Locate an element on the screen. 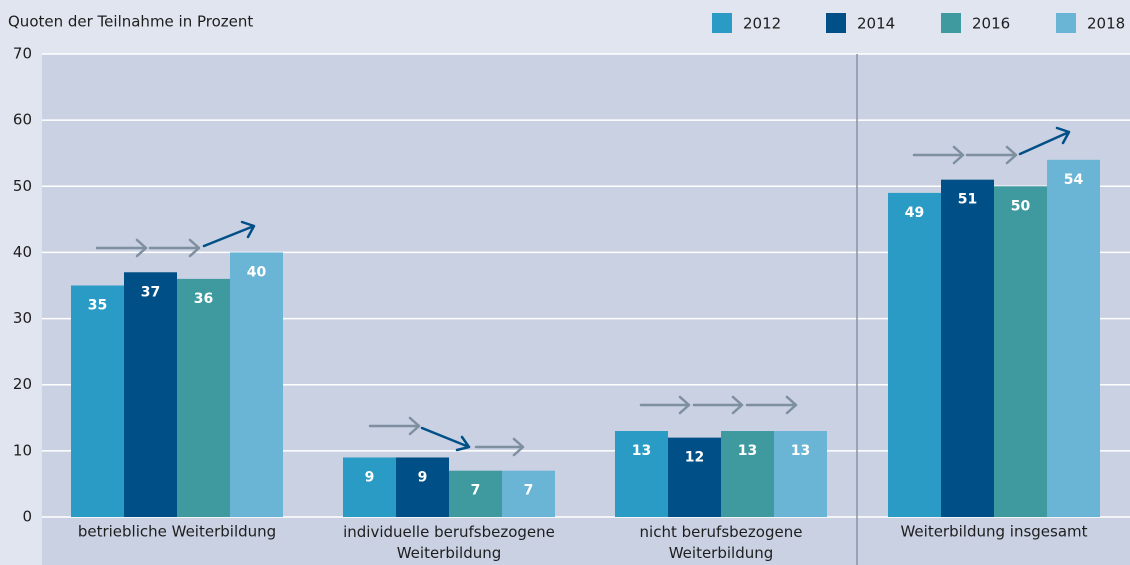 This screenshot has height=565, width=1130. value-label: 35 is located at coordinates (97, 306).